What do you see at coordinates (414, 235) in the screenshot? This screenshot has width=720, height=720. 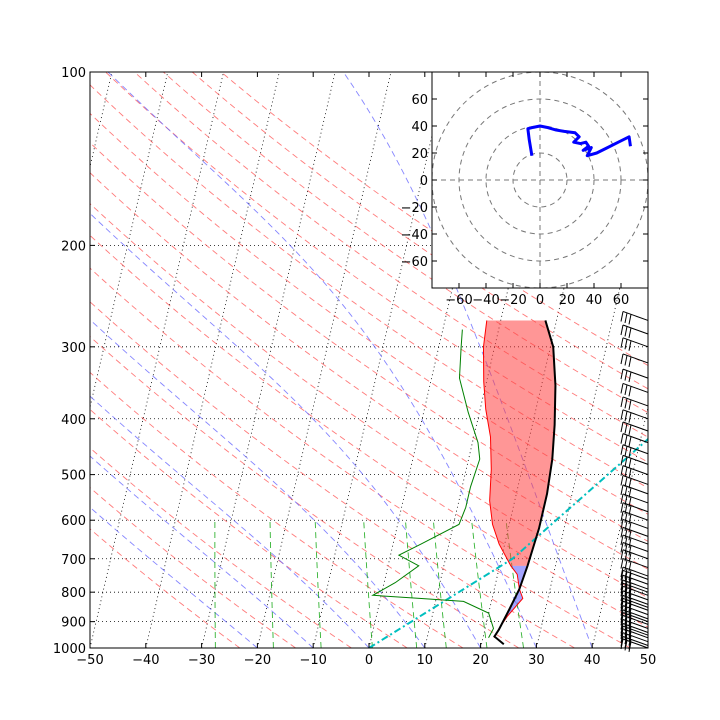 I see `hodograph-y-tick-label: −40` at bounding box center [414, 235].